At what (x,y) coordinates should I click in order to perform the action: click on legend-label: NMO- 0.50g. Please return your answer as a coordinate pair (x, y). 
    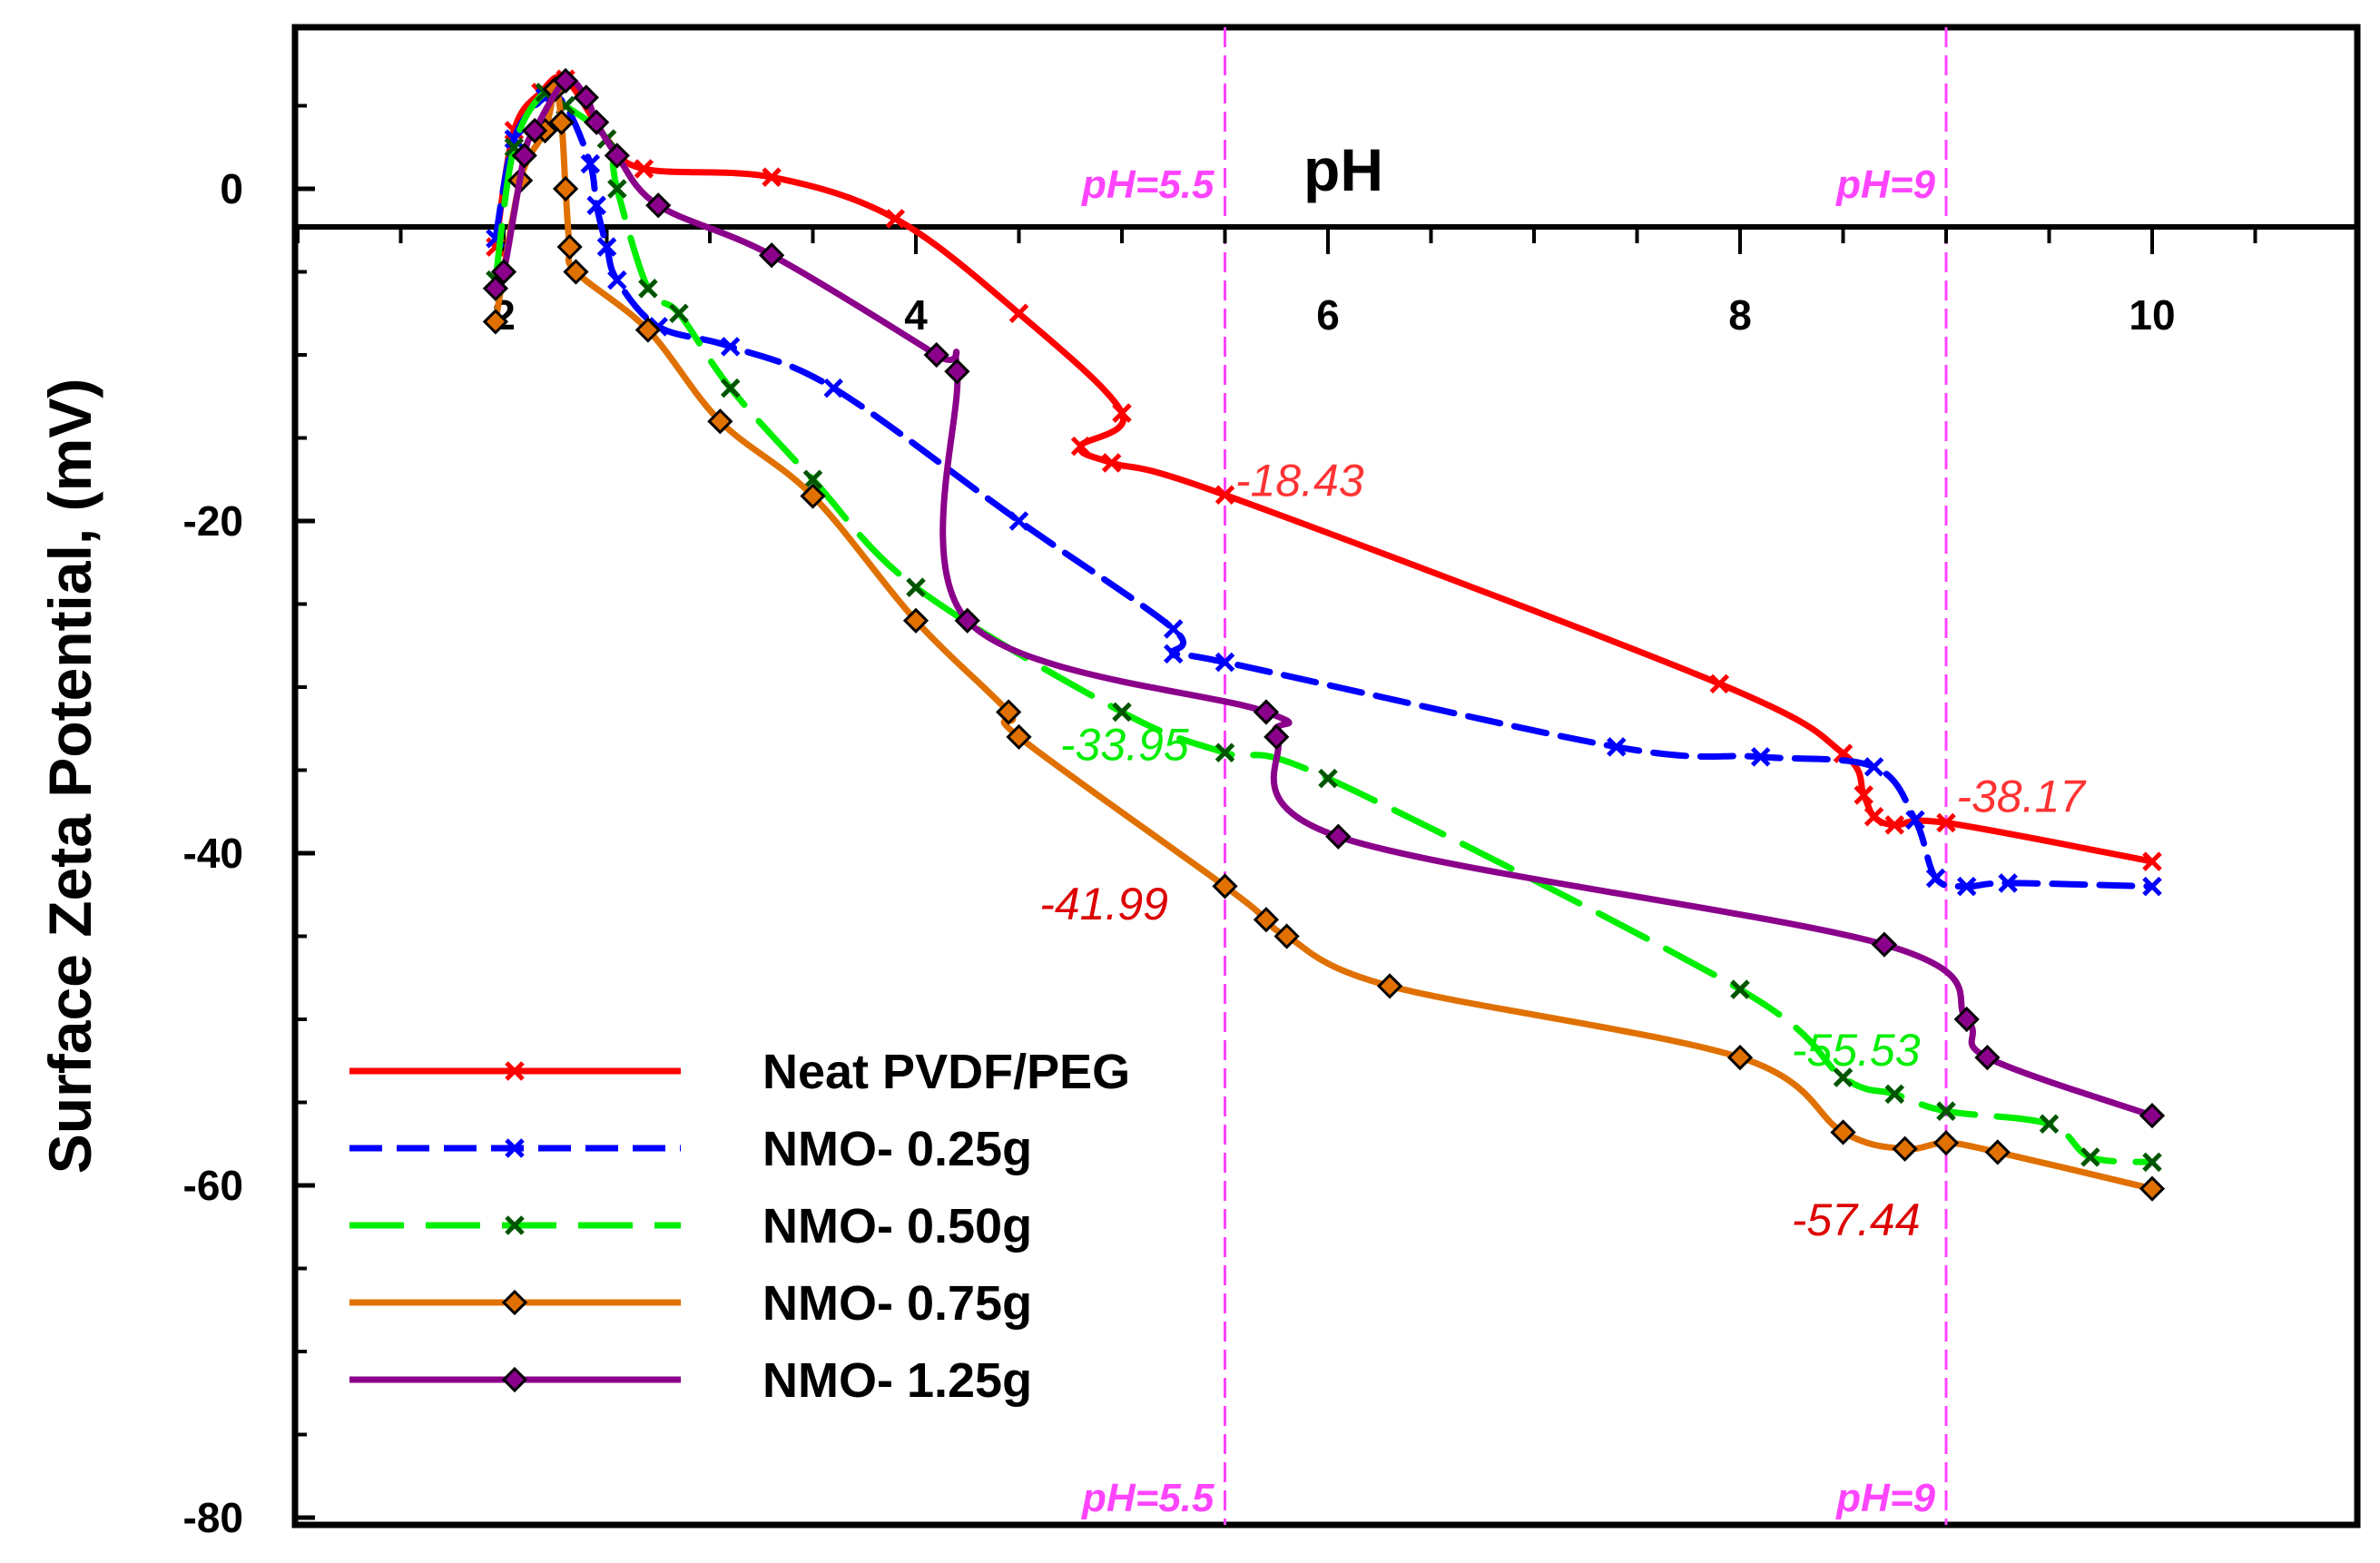
    Looking at the image, I should click on (897, 1226).